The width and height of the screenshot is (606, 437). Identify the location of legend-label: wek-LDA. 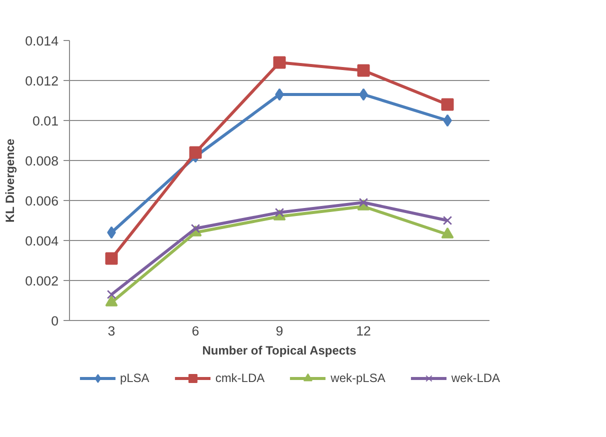
(475, 378).